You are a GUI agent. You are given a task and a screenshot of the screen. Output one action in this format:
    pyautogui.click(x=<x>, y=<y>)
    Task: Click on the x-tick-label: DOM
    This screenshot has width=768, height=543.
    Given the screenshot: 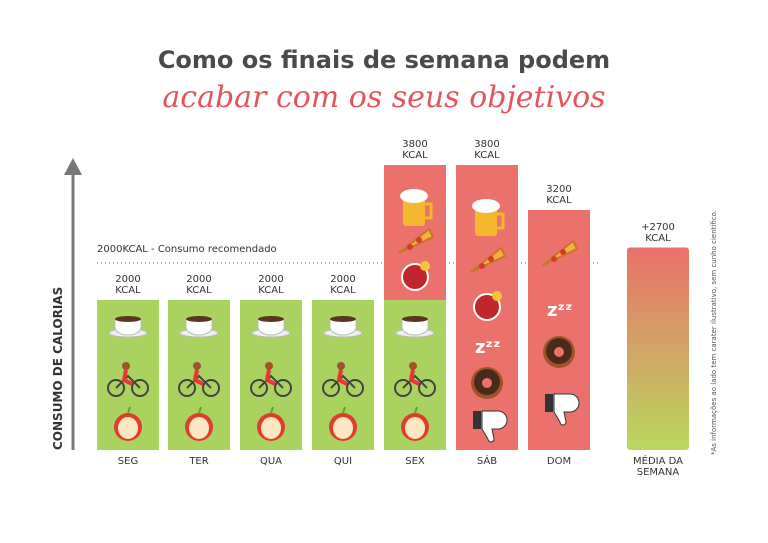 What is the action you would take?
    pyautogui.click(x=559, y=461)
    